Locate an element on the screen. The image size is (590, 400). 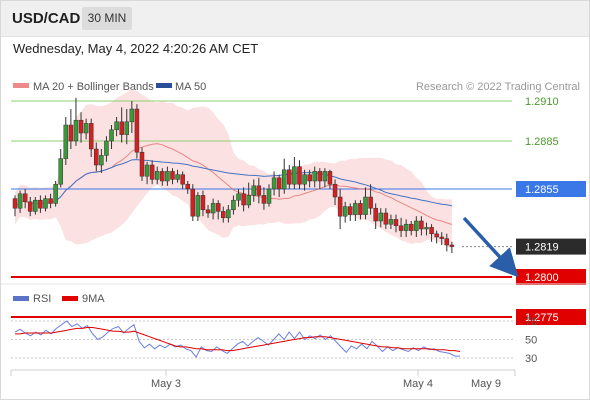
level-label-1.2910: 1.2910 is located at coordinates (542, 102).